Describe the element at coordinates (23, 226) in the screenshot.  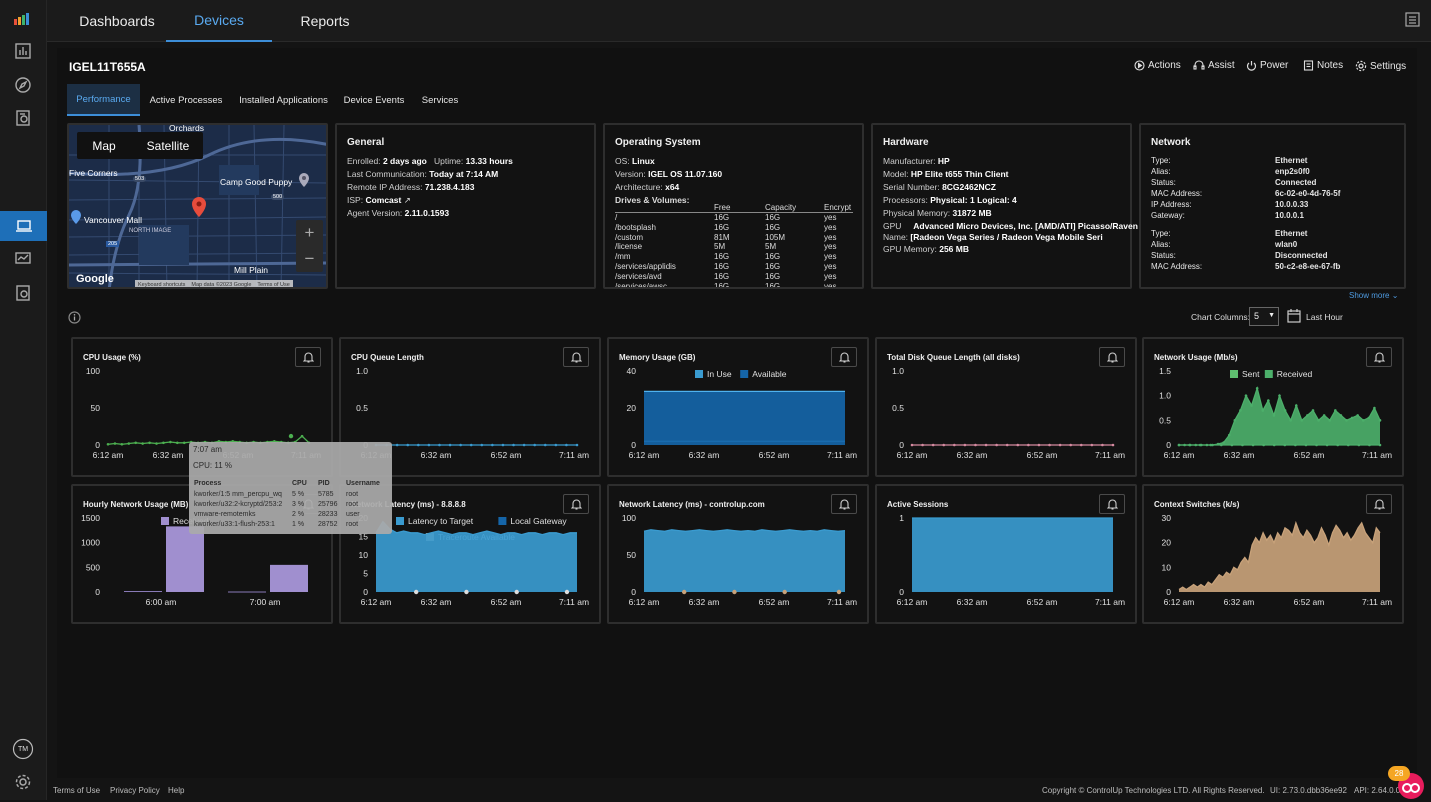
I see `devices-nav-icon` at that location.